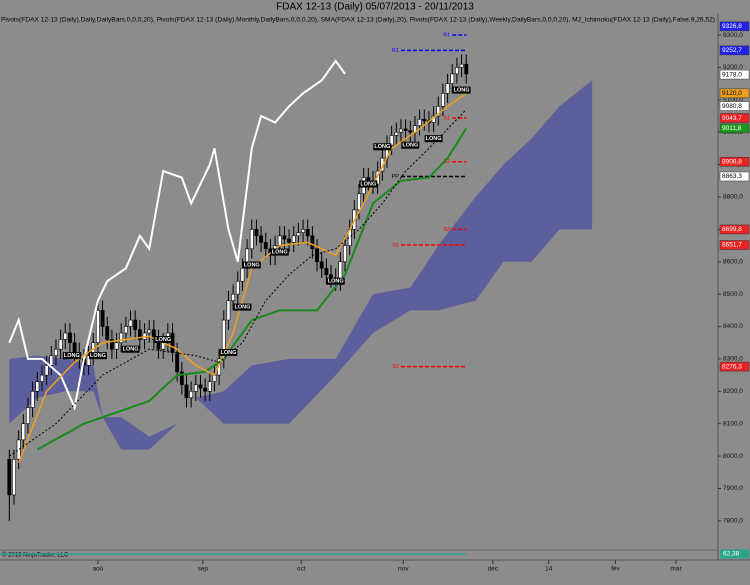  I want to click on y-tick-label: 8200,0, so click(733, 391).